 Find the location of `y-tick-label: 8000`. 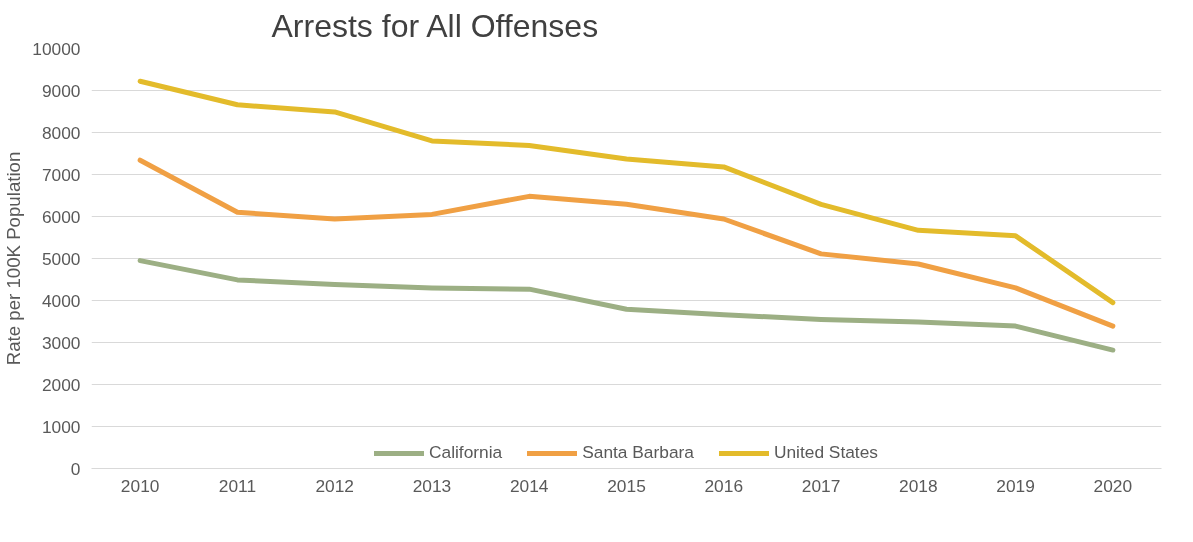

y-tick-label: 8000 is located at coordinates (61, 132).